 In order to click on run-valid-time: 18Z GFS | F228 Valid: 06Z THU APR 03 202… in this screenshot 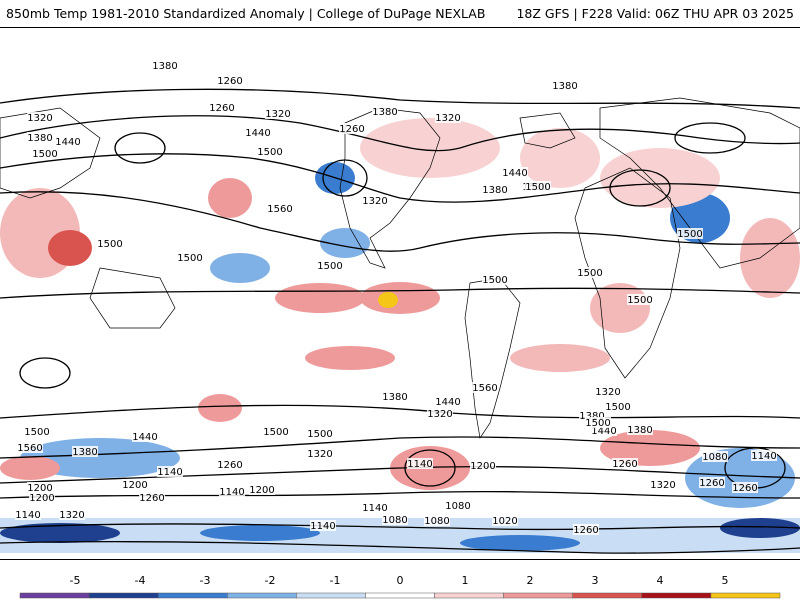, I will do `click(655, 13)`.